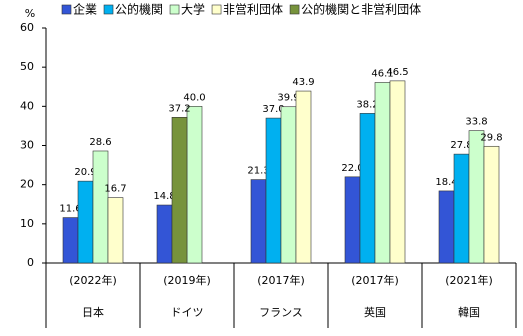 The width and height of the screenshot is (523, 336). Describe the element at coordinates (100, 142) in the screenshot. I see `value-label: 28.6` at that location.